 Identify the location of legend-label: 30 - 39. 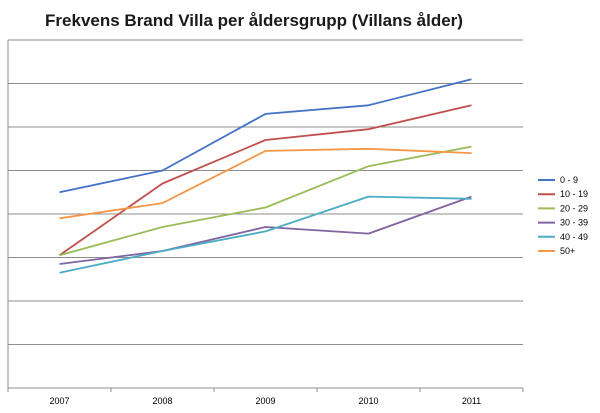
(574, 223).